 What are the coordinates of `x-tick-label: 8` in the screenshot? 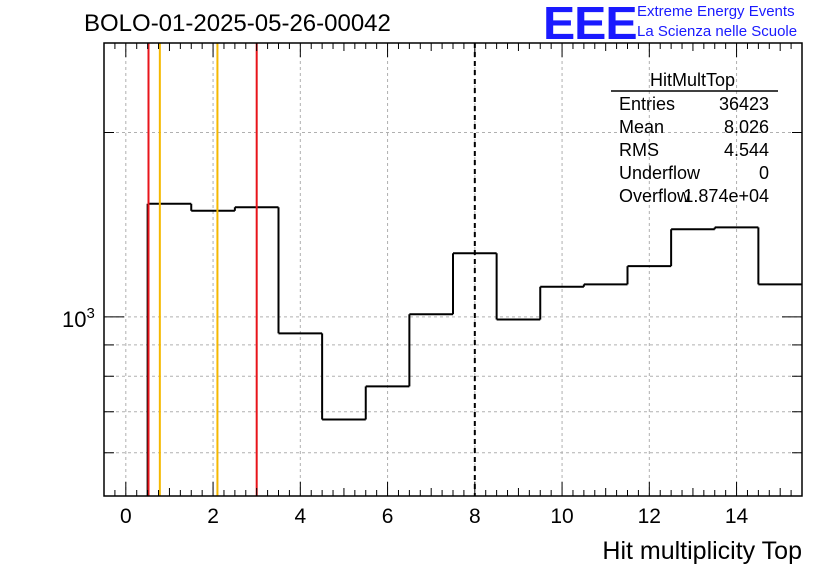 It's located at (475, 516).